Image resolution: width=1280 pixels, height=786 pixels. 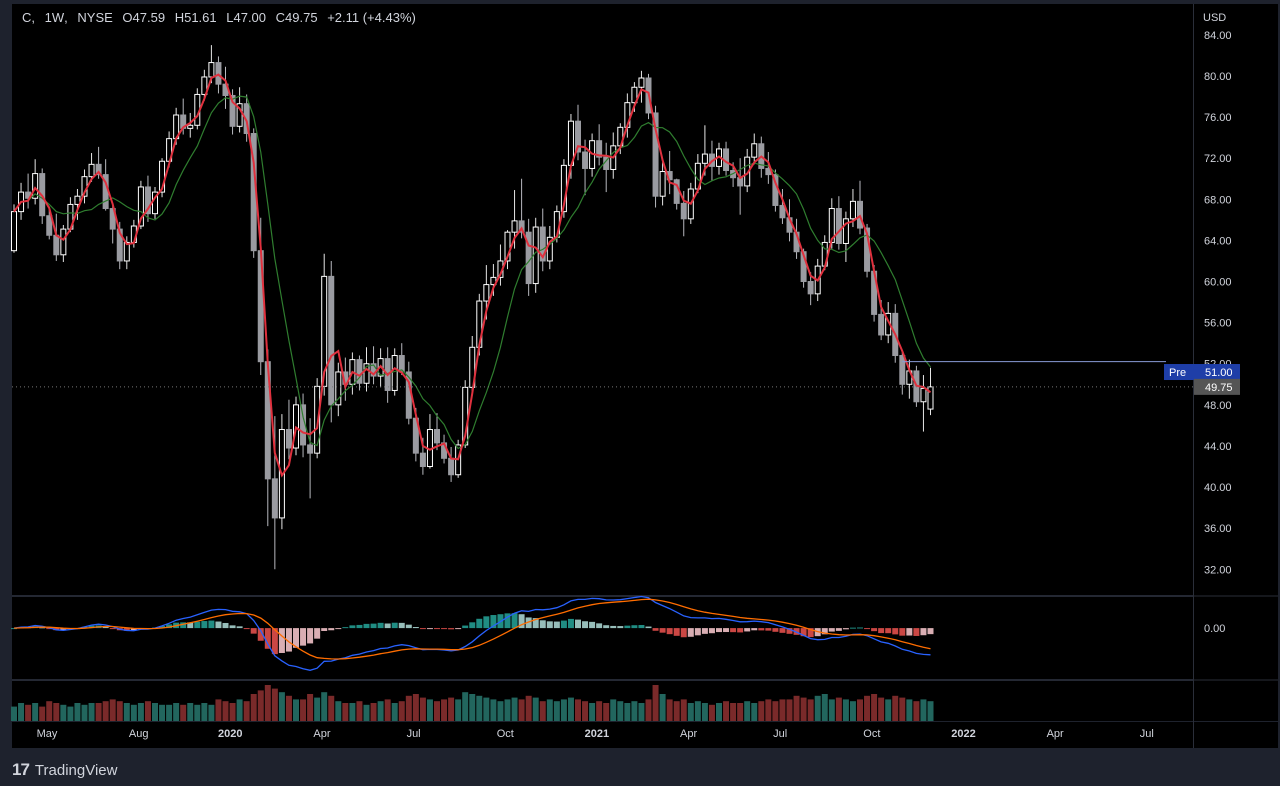 What do you see at coordinates (1218, 118) in the screenshot?
I see `y-tick-label: 76.00` at bounding box center [1218, 118].